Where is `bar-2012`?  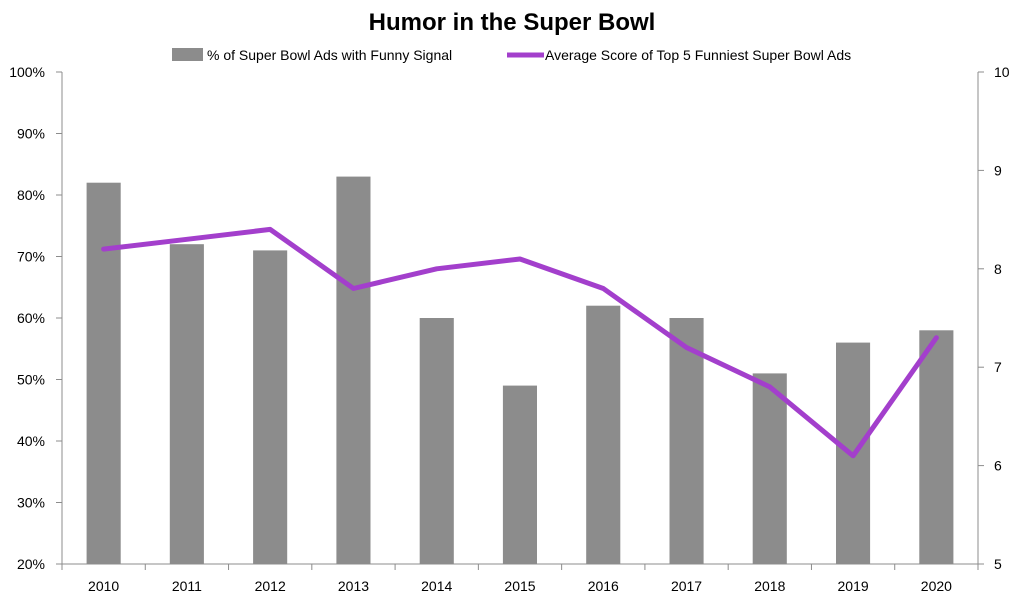 bar-2012 is located at coordinates (270, 407).